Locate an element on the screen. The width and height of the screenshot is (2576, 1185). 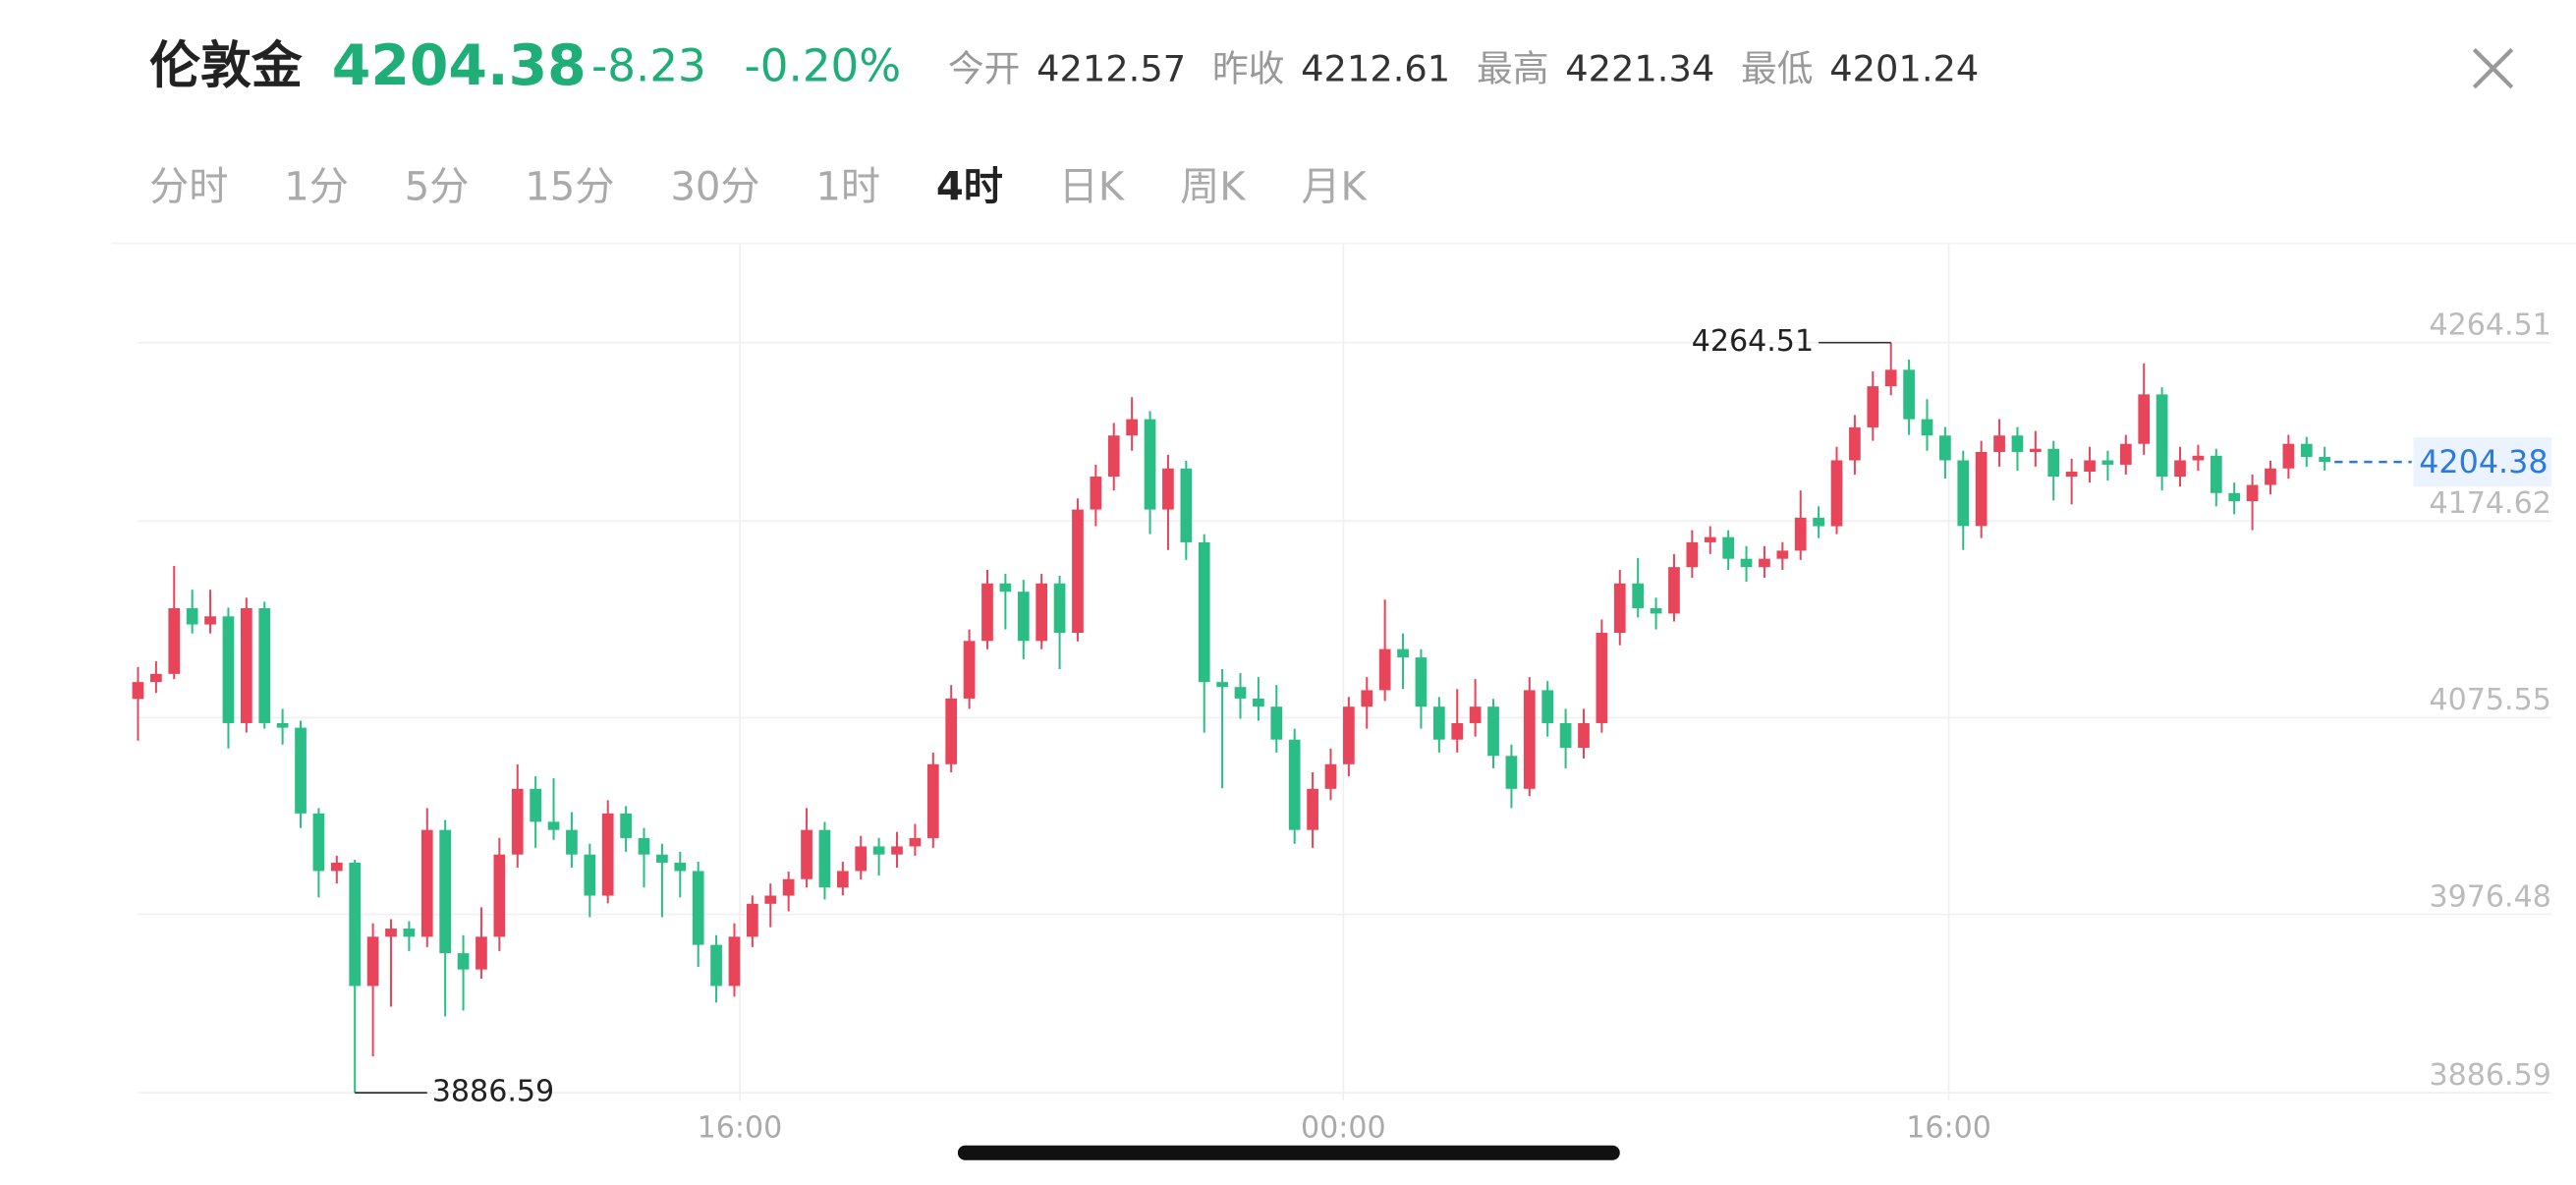
low-label: 3886.59 is located at coordinates (493, 1092).